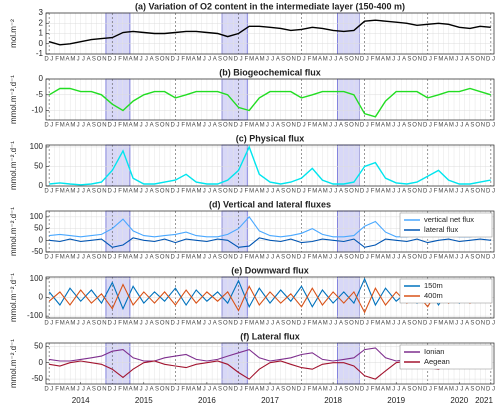  What do you see at coordinates (37, 251) in the screenshot?
I see `y-tick-label: -50` at bounding box center [37, 251].